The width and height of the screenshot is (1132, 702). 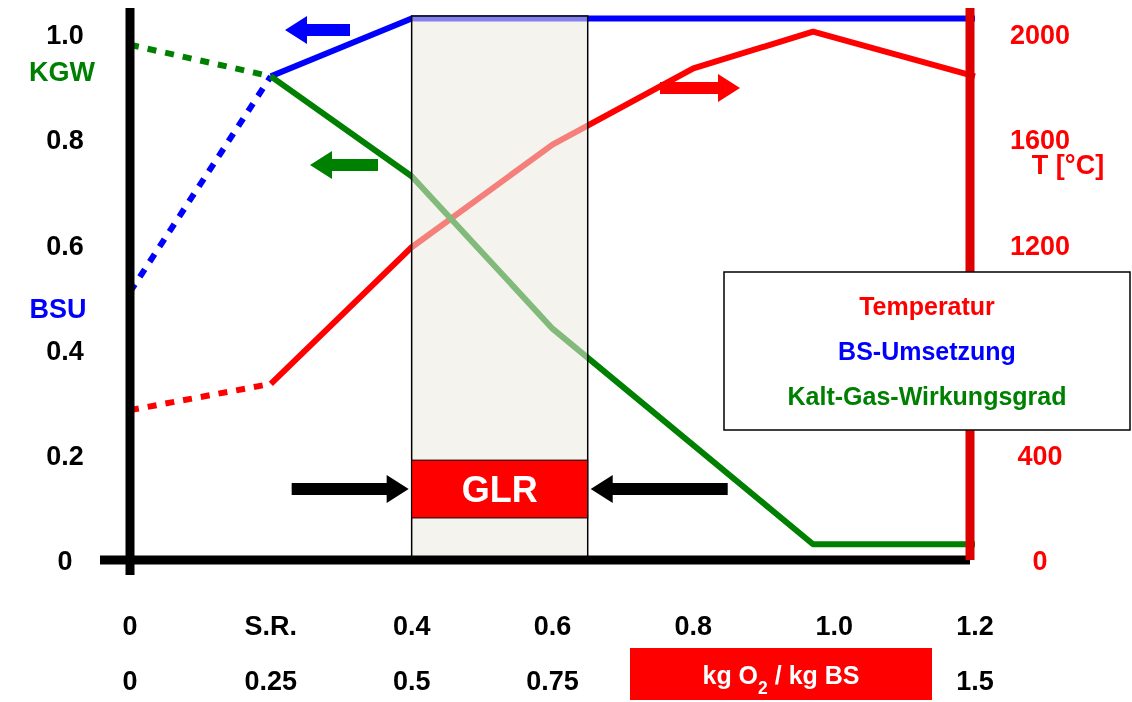 What do you see at coordinates (834, 626) in the screenshot?
I see `x-tick-label: 1.0` at bounding box center [834, 626].